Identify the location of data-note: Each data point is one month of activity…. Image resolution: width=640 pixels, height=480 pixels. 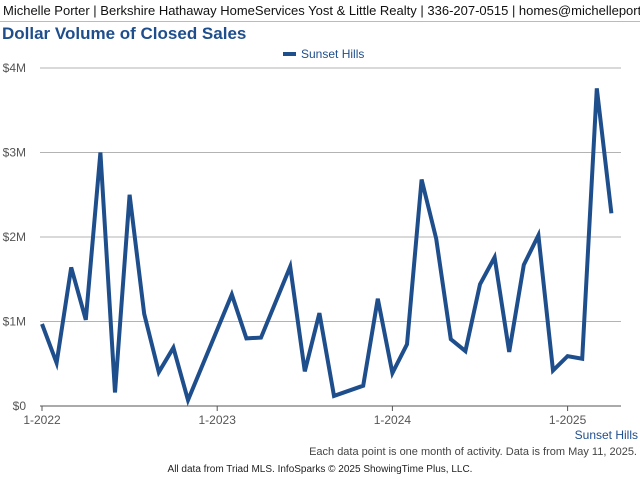
(473, 452).